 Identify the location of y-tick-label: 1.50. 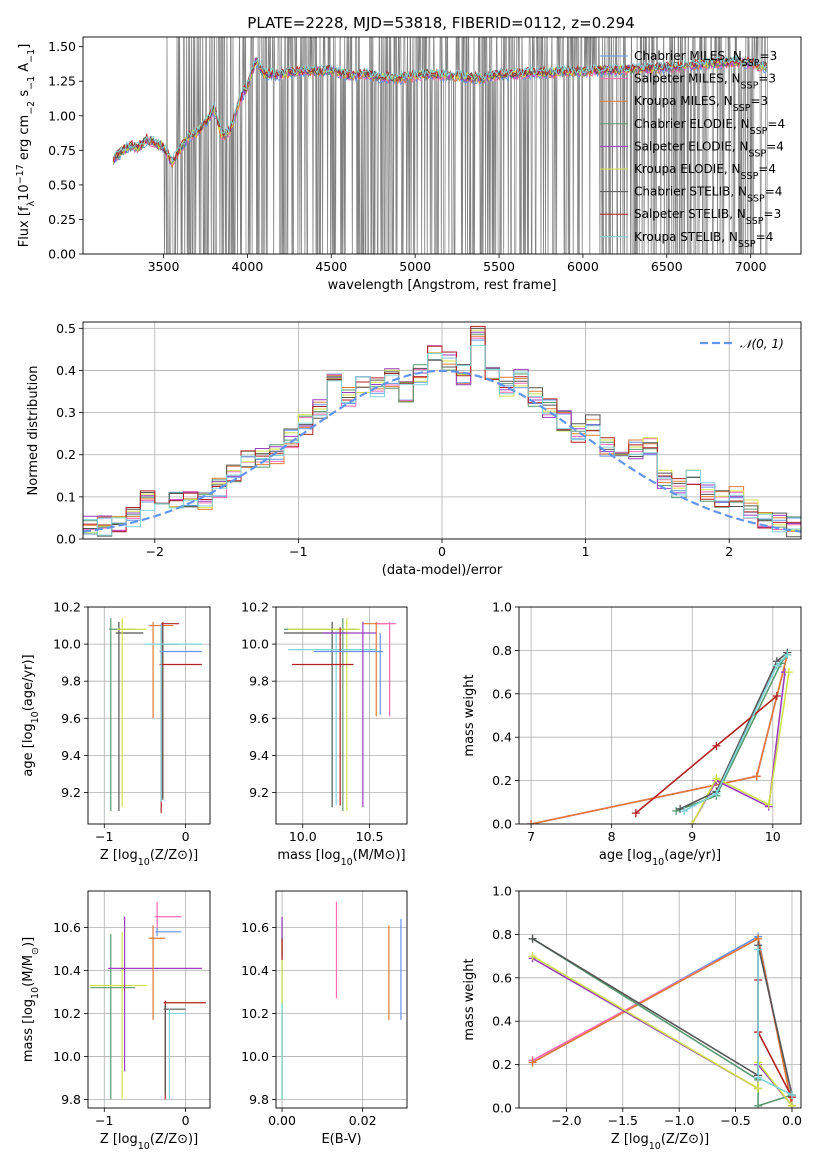
(62, 46).